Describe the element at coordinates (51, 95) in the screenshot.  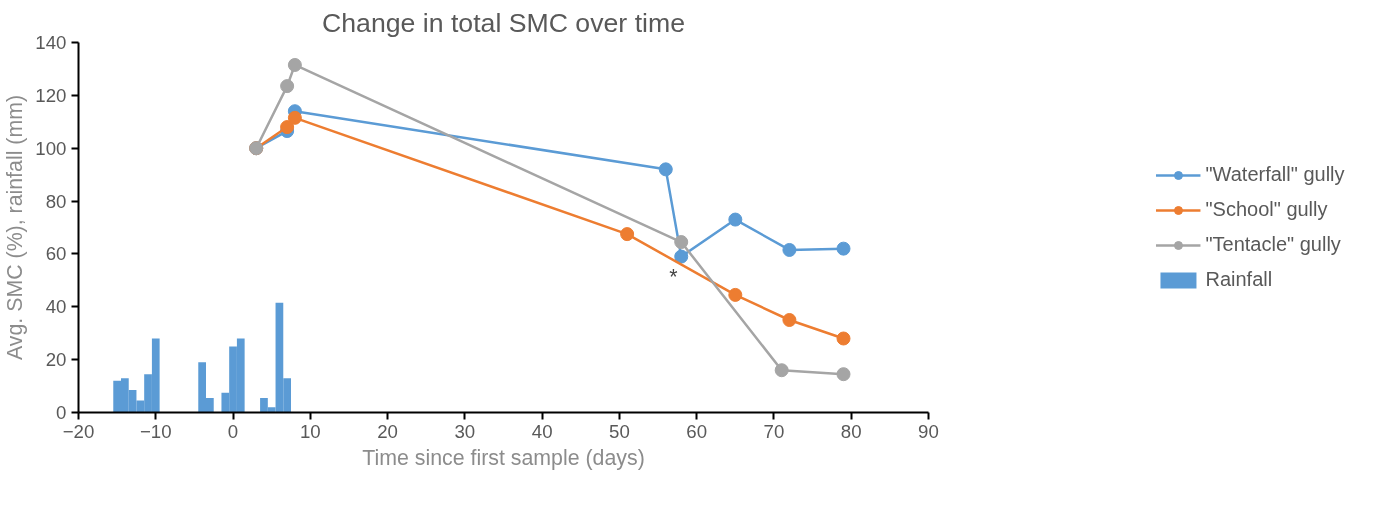
I see `y-tick-label: 120` at that location.